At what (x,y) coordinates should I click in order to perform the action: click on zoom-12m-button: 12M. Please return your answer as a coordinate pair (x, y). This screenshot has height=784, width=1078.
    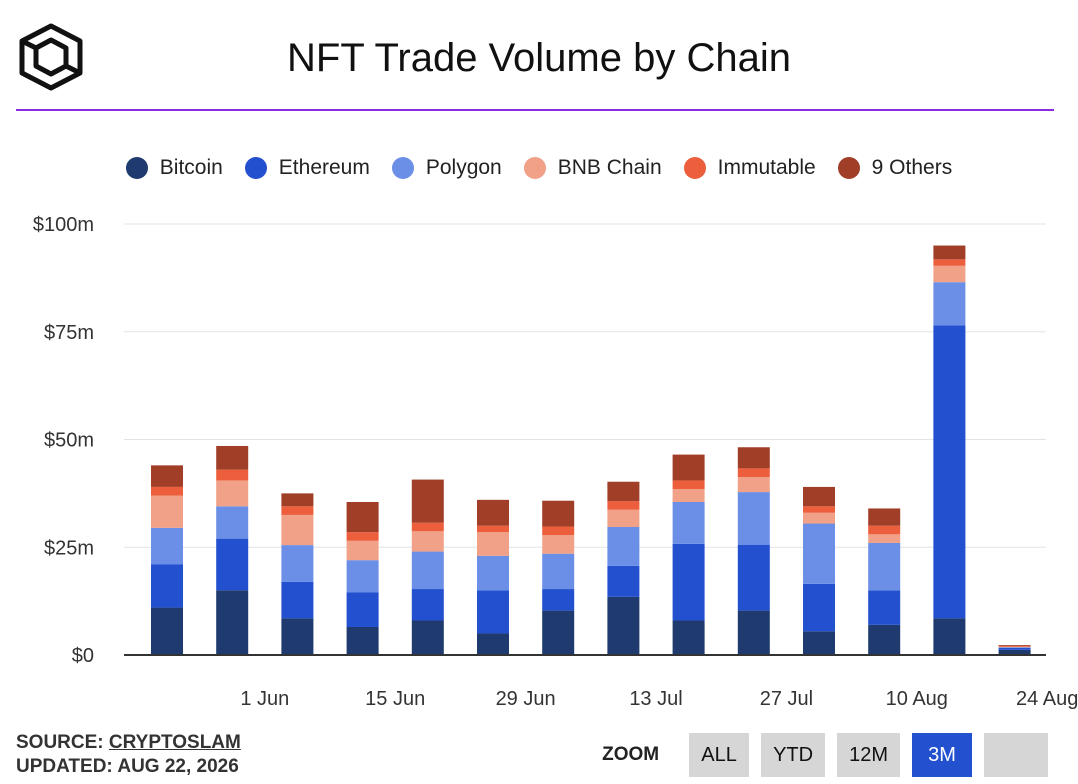
    Looking at the image, I should click on (868, 755).